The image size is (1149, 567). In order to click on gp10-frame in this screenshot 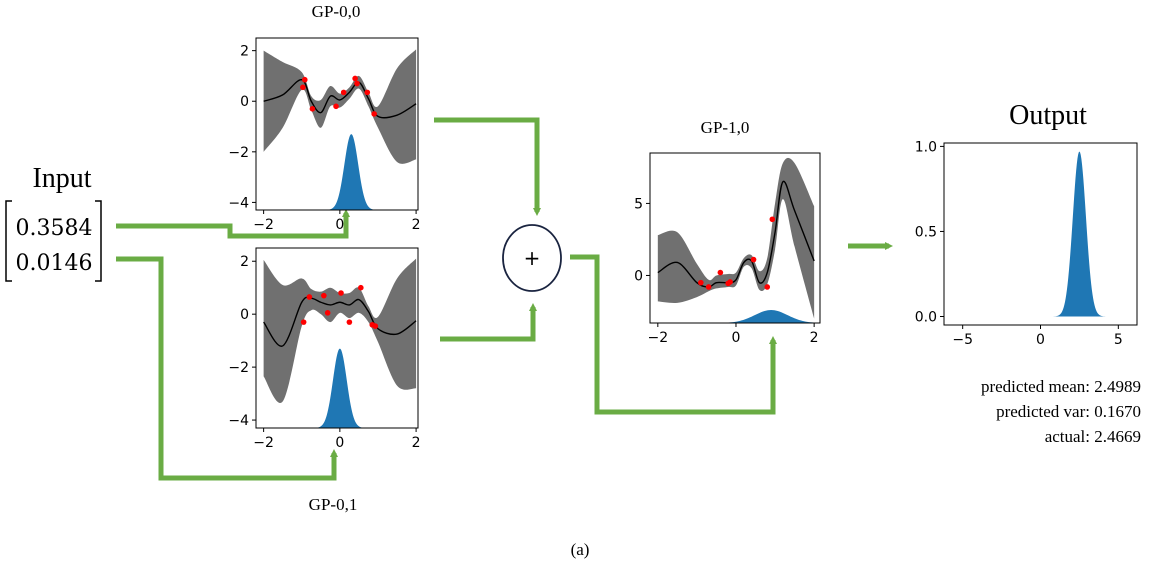, I will do `click(735, 238)`.